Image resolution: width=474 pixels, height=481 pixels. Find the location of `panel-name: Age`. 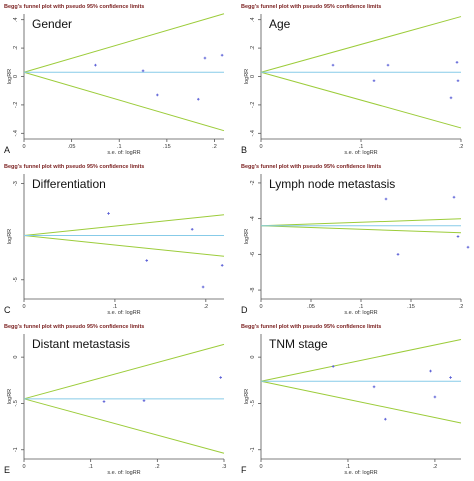

panel-name: Age is located at coordinates (280, 24).